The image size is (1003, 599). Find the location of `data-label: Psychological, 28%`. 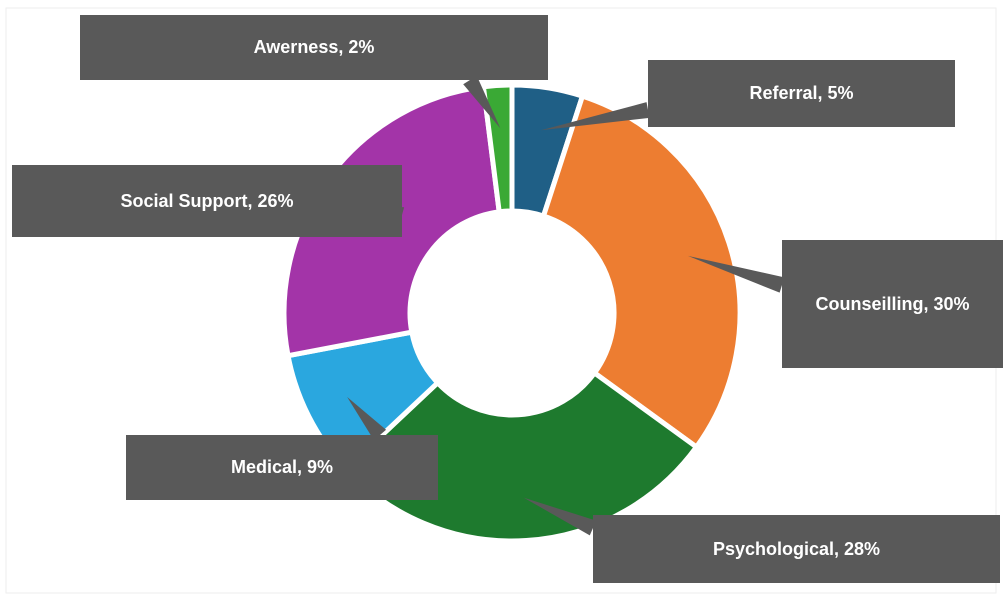

data-label: Psychological, 28% is located at coordinates (796, 549).